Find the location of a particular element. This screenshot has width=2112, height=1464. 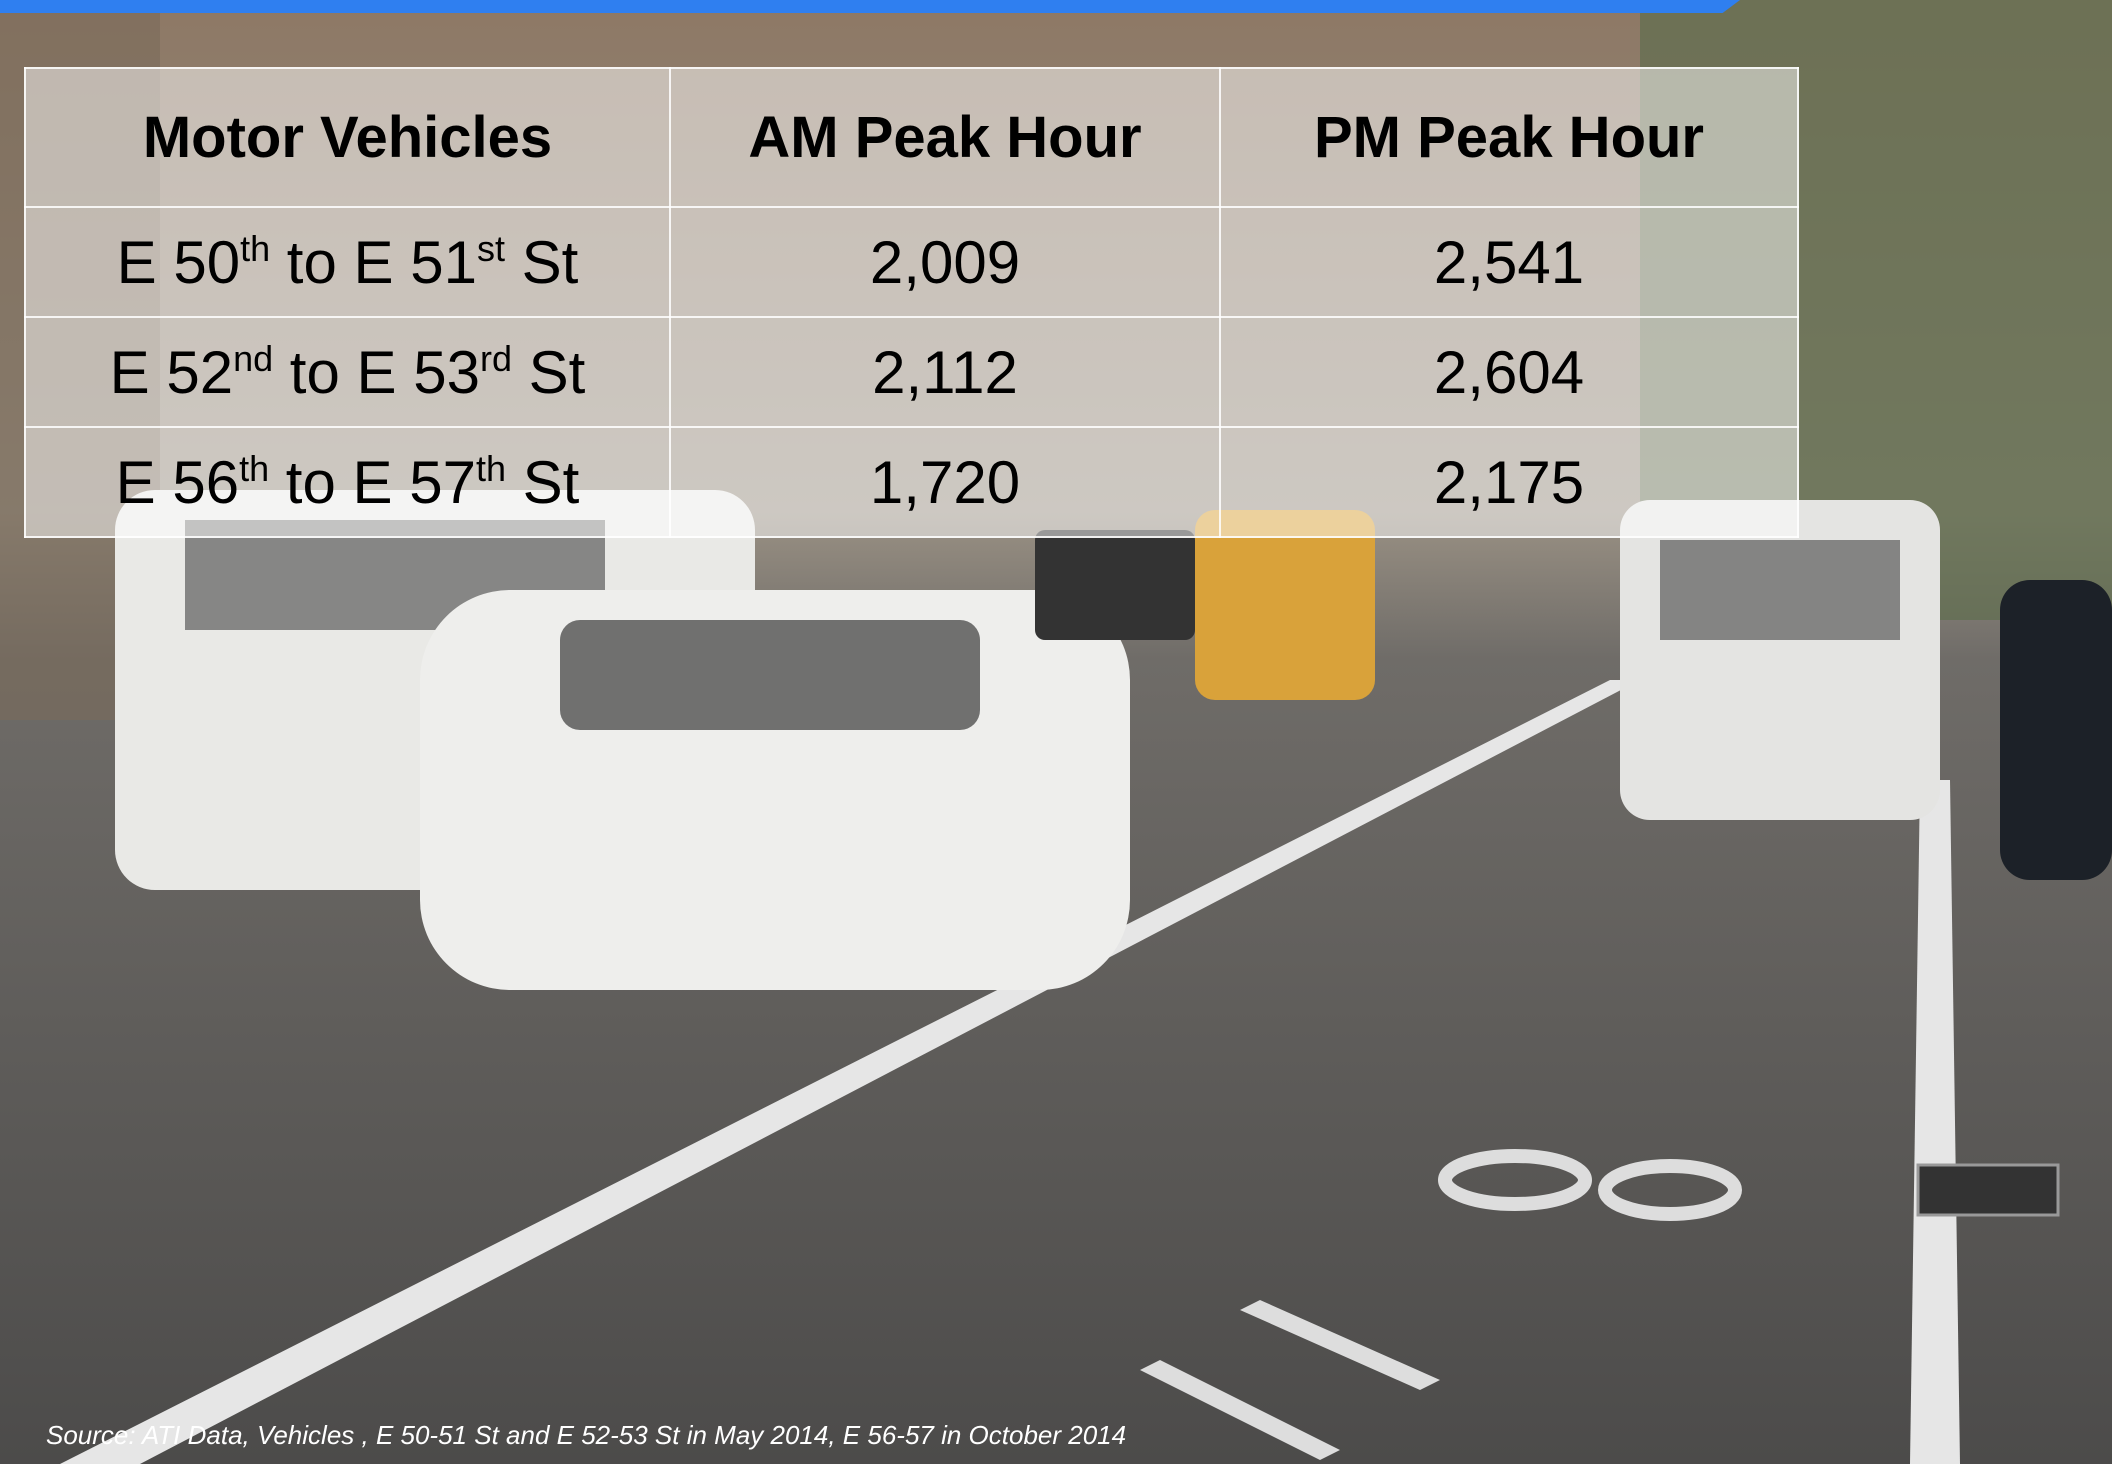

row-label: E 50th to E 51st St is located at coordinates (347, 262).